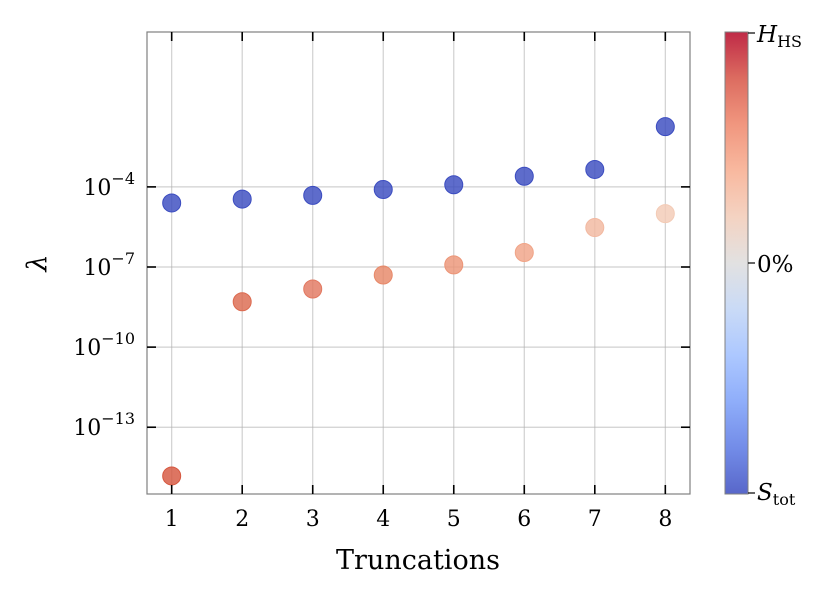 This screenshot has width=830, height=600. I want to click on x-tick-label: 3, so click(313, 519).